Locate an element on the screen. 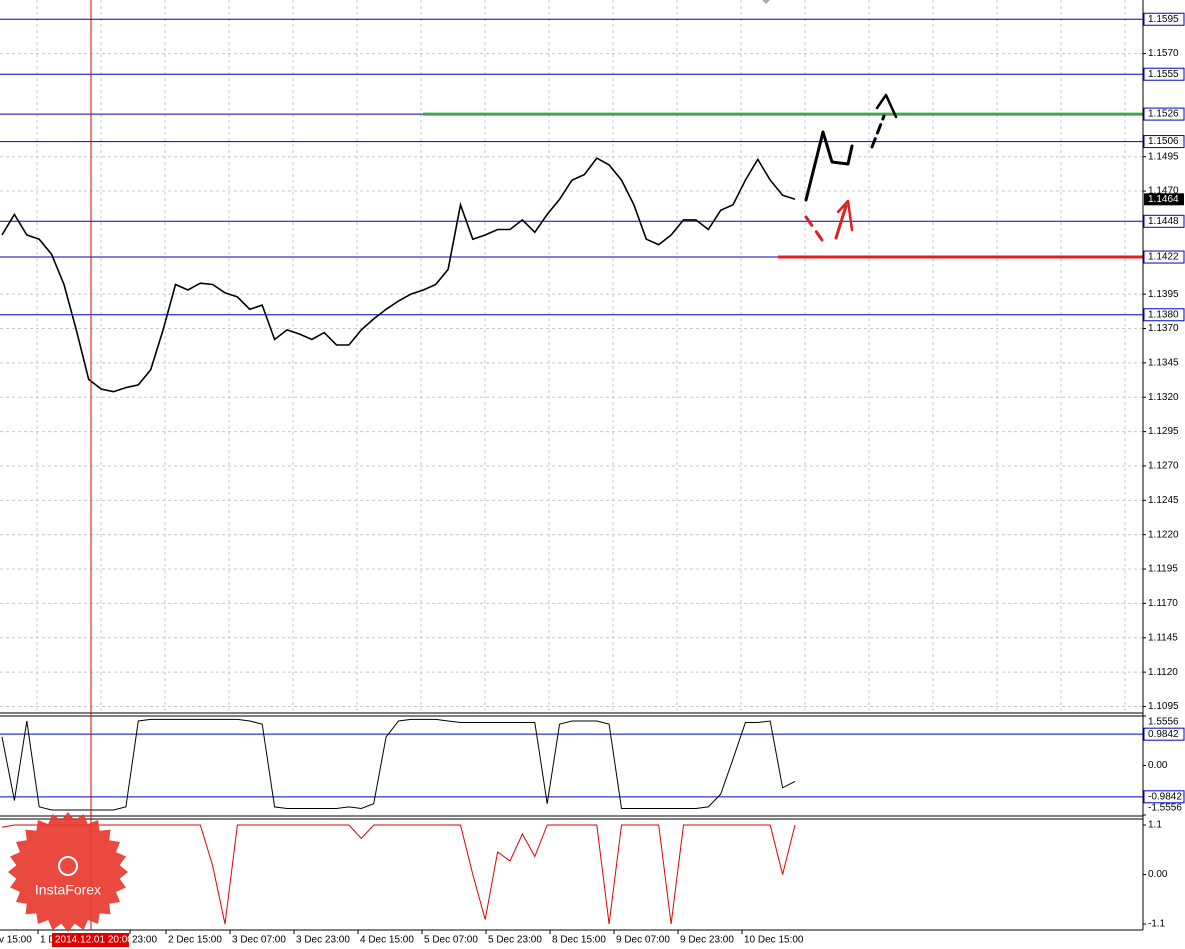 Image resolution: width=1185 pixels, height=949 pixels. x-tick-label: 3 Dec 07:00 is located at coordinates (259, 940).